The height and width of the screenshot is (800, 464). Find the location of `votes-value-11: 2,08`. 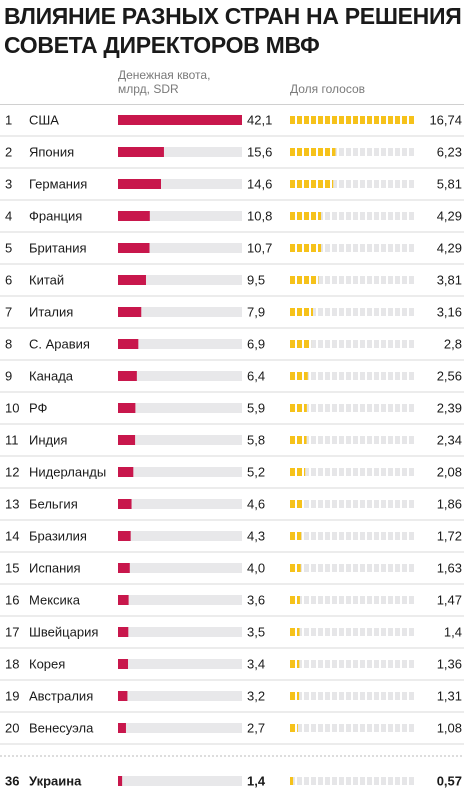

votes-value-11: 2,08 is located at coordinates (449, 472).